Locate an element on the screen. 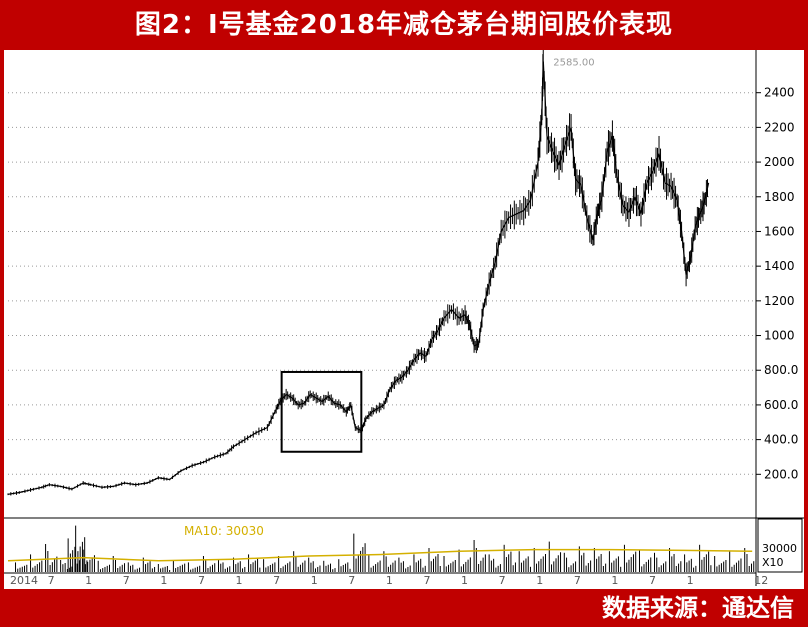 This screenshot has width=808, height=627. y-tick-label: 2400 is located at coordinates (779, 93).